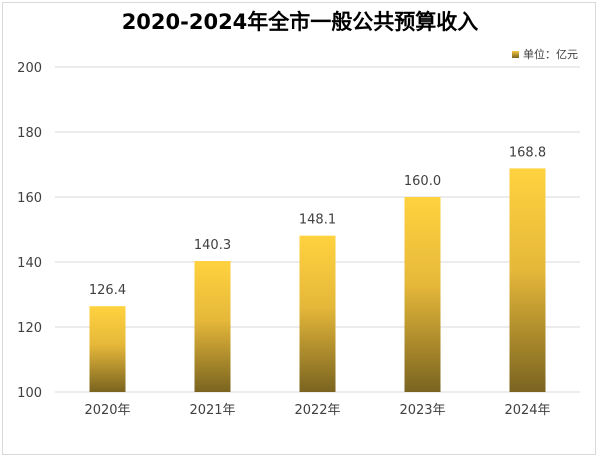 This screenshot has height=459, width=600. What do you see at coordinates (300, 22) in the screenshot?
I see `chart-title: 2020-2024年全市一般公共预算收入` at bounding box center [300, 22].